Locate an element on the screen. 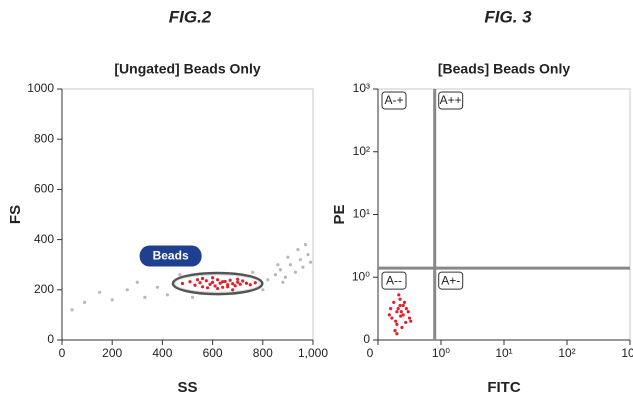 The width and height of the screenshot is (633, 401). y-tick-label: 800 is located at coordinates (44, 138).